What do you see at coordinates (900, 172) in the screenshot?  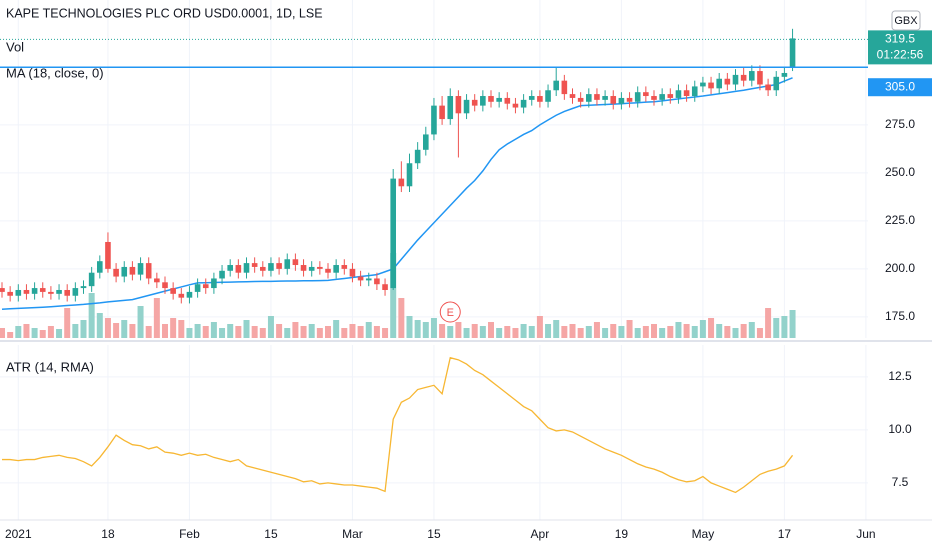 I see `y-tick-label: 250.0` at bounding box center [900, 172].